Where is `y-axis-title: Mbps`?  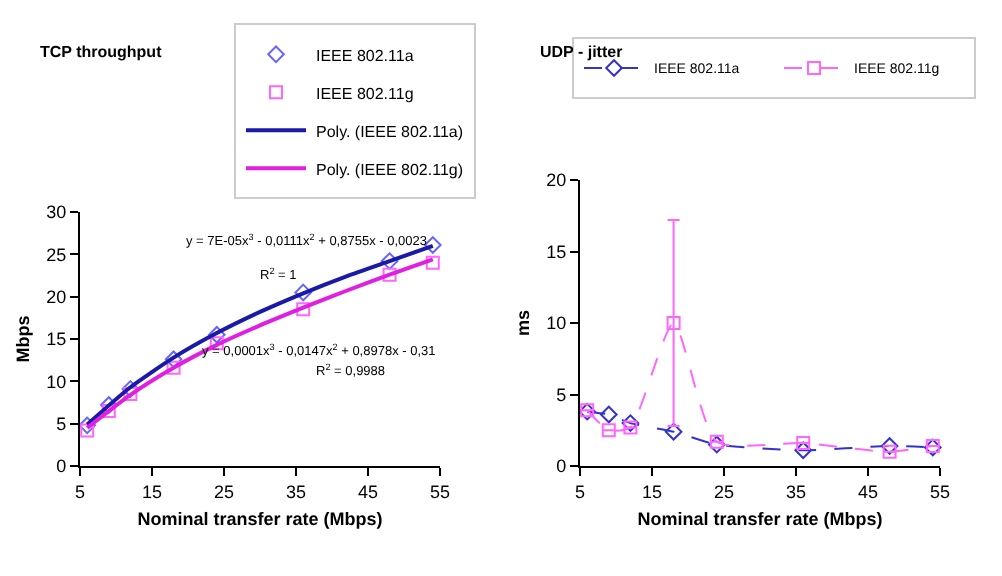
y-axis-title: Mbps is located at coordinates (23, 339).